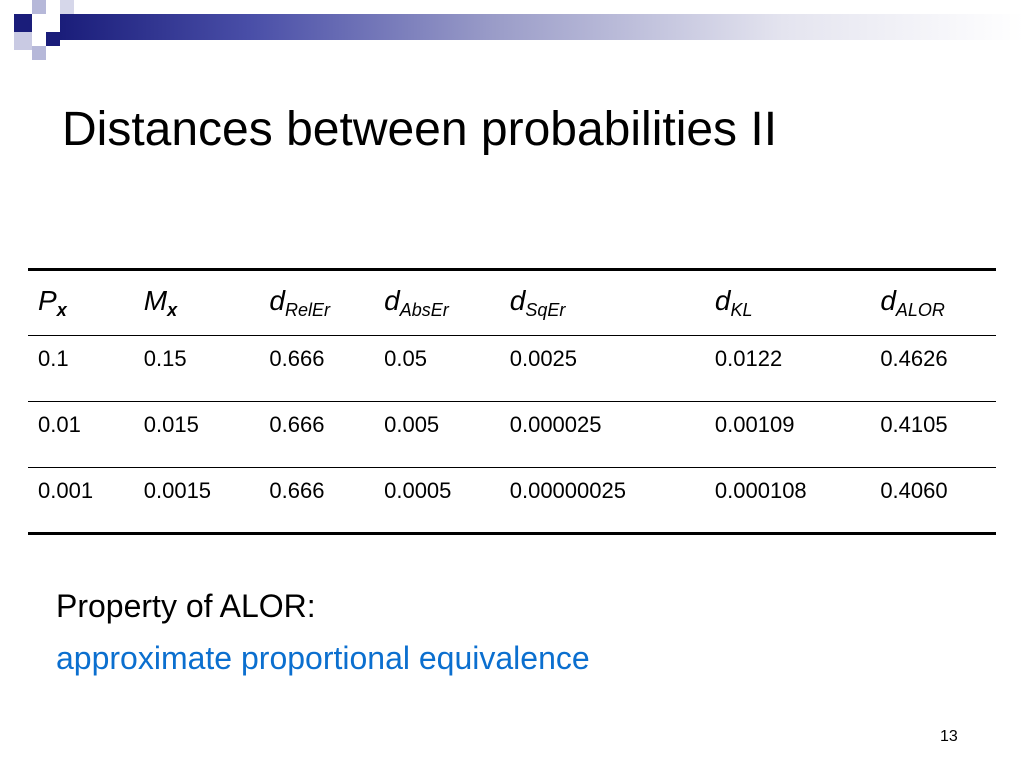 The image size is (1024, 768). I want to click on property-label: Property of ALOR:, so click(186, 606).